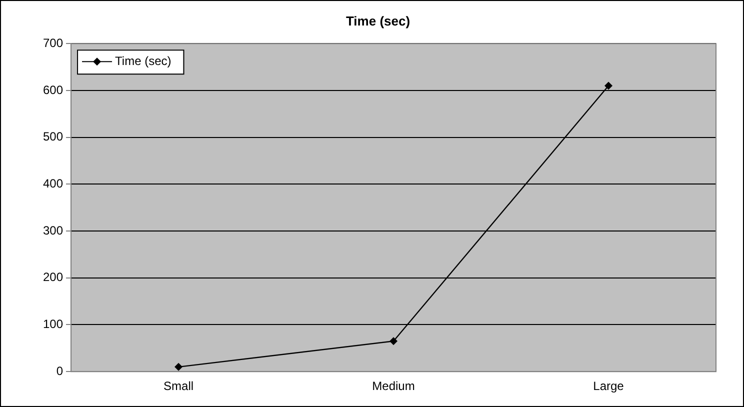  What do you see at coordinates (53, 183) in the screenshot?
I see `y-tick-label: 400` at bounding box center [53, 183].